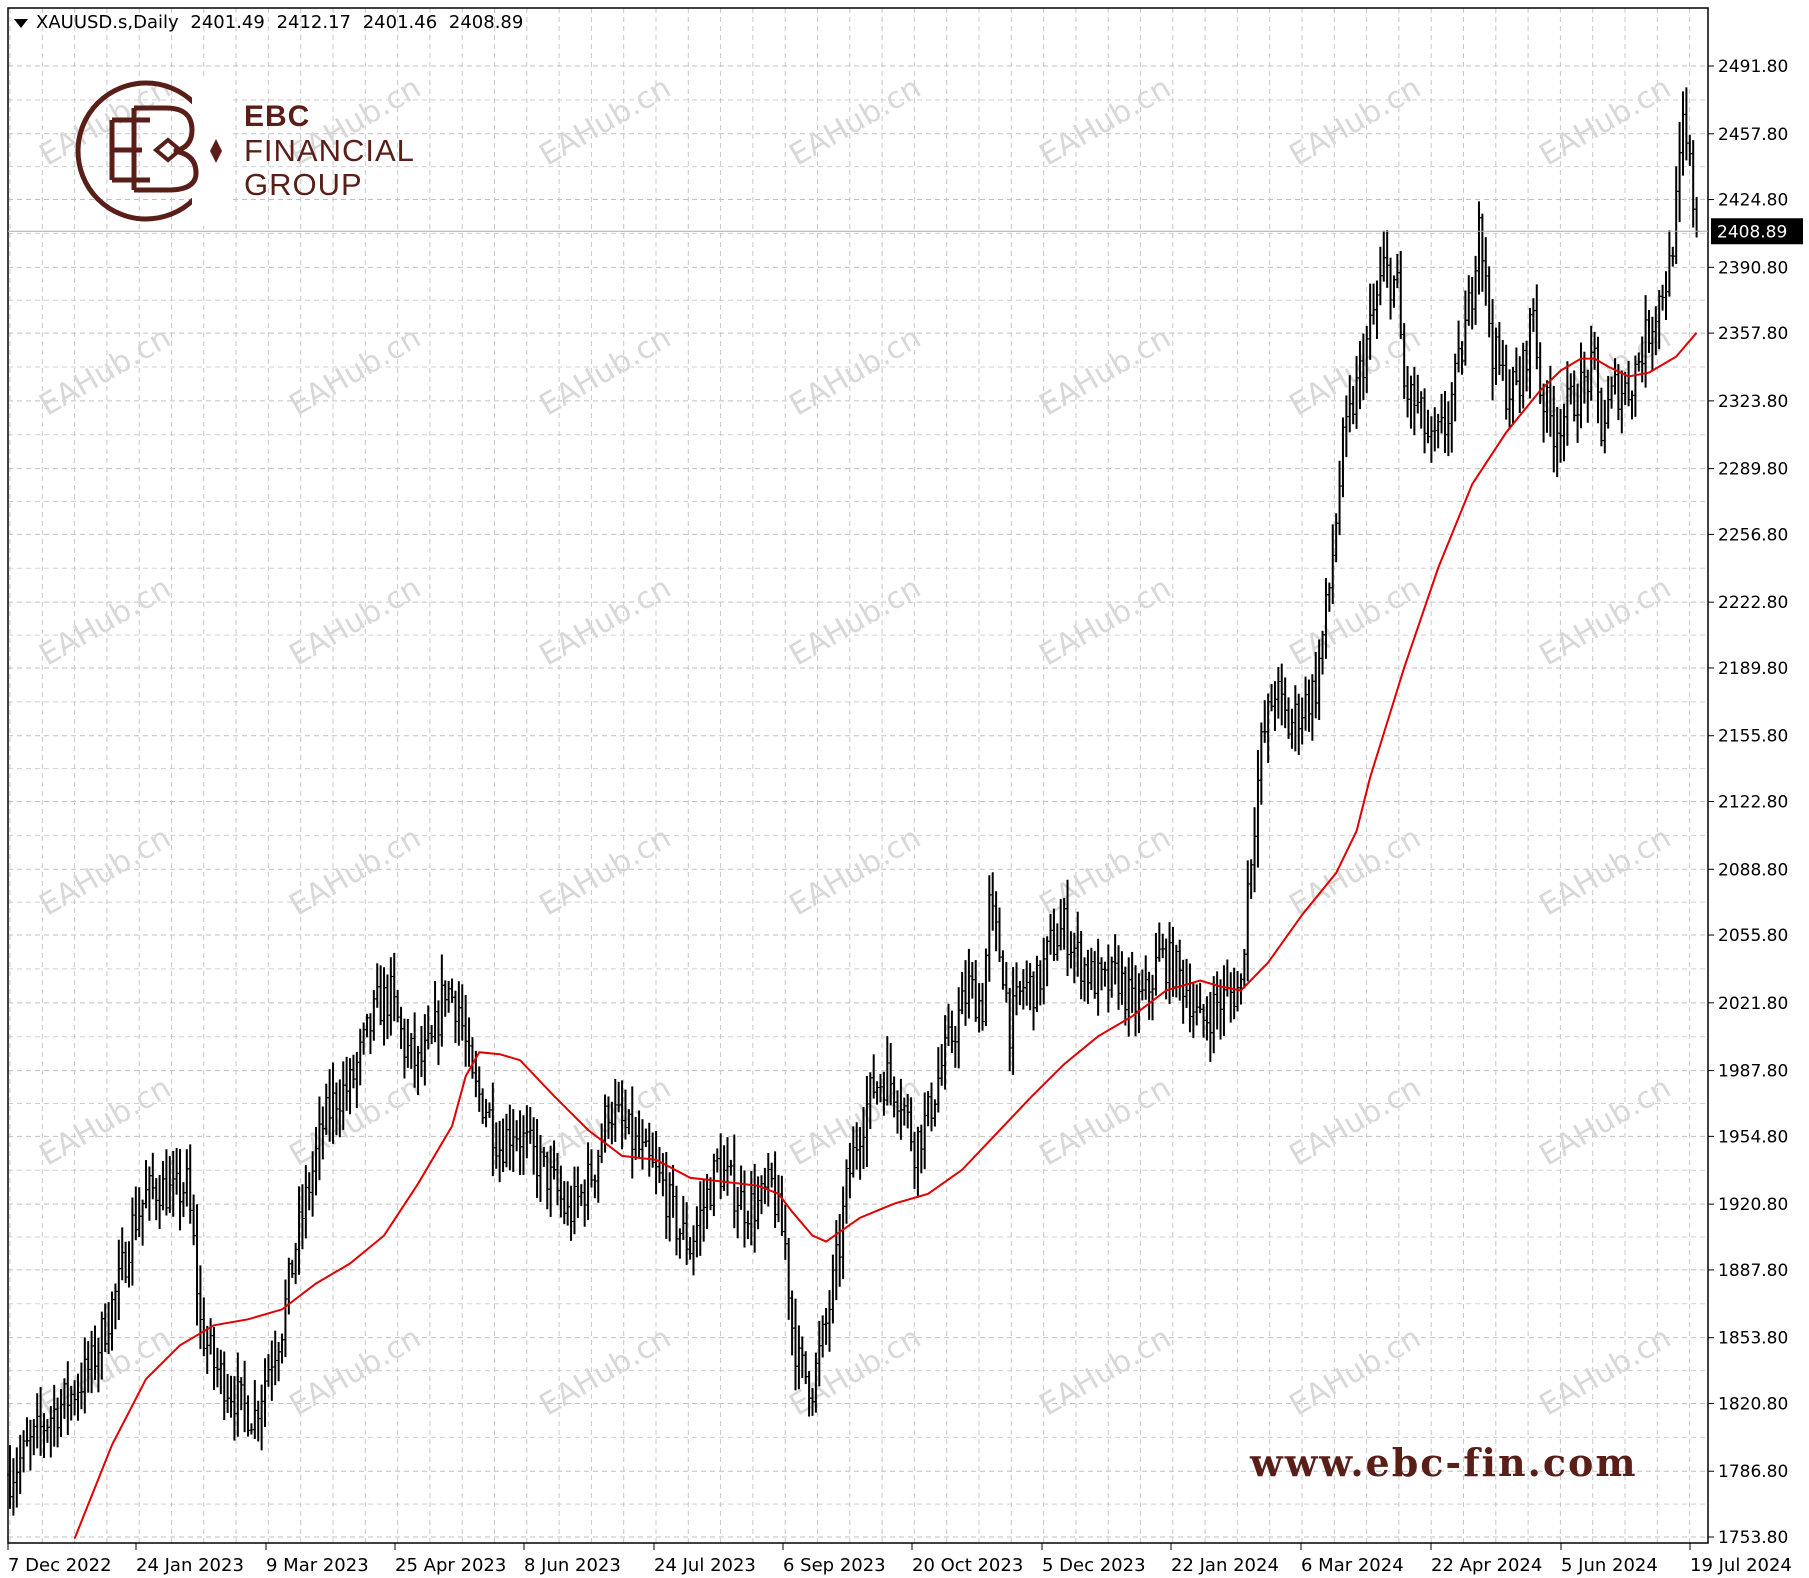 The image size is (1809, 1578). What do you see at coordinates (21, 23) in the screenshot?
I see `dropdown-triangle-icon` at bounding box center [21, 23].